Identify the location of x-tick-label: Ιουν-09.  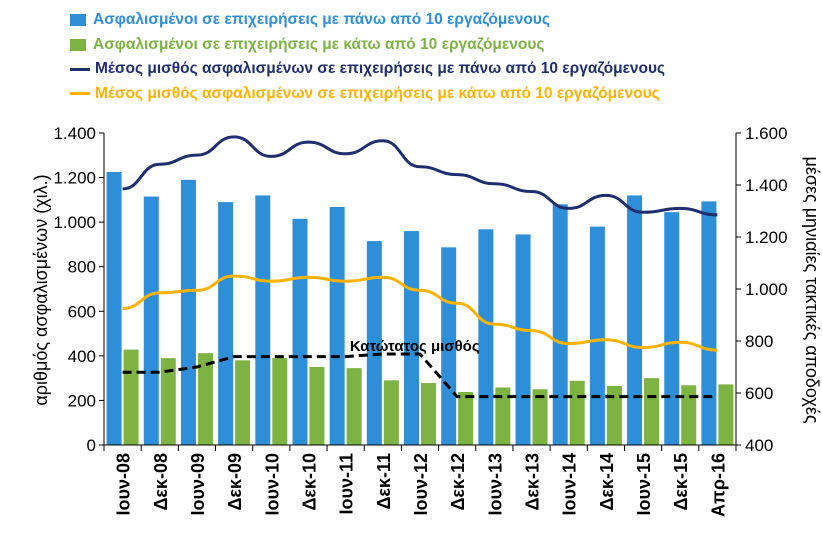
(198, 484).